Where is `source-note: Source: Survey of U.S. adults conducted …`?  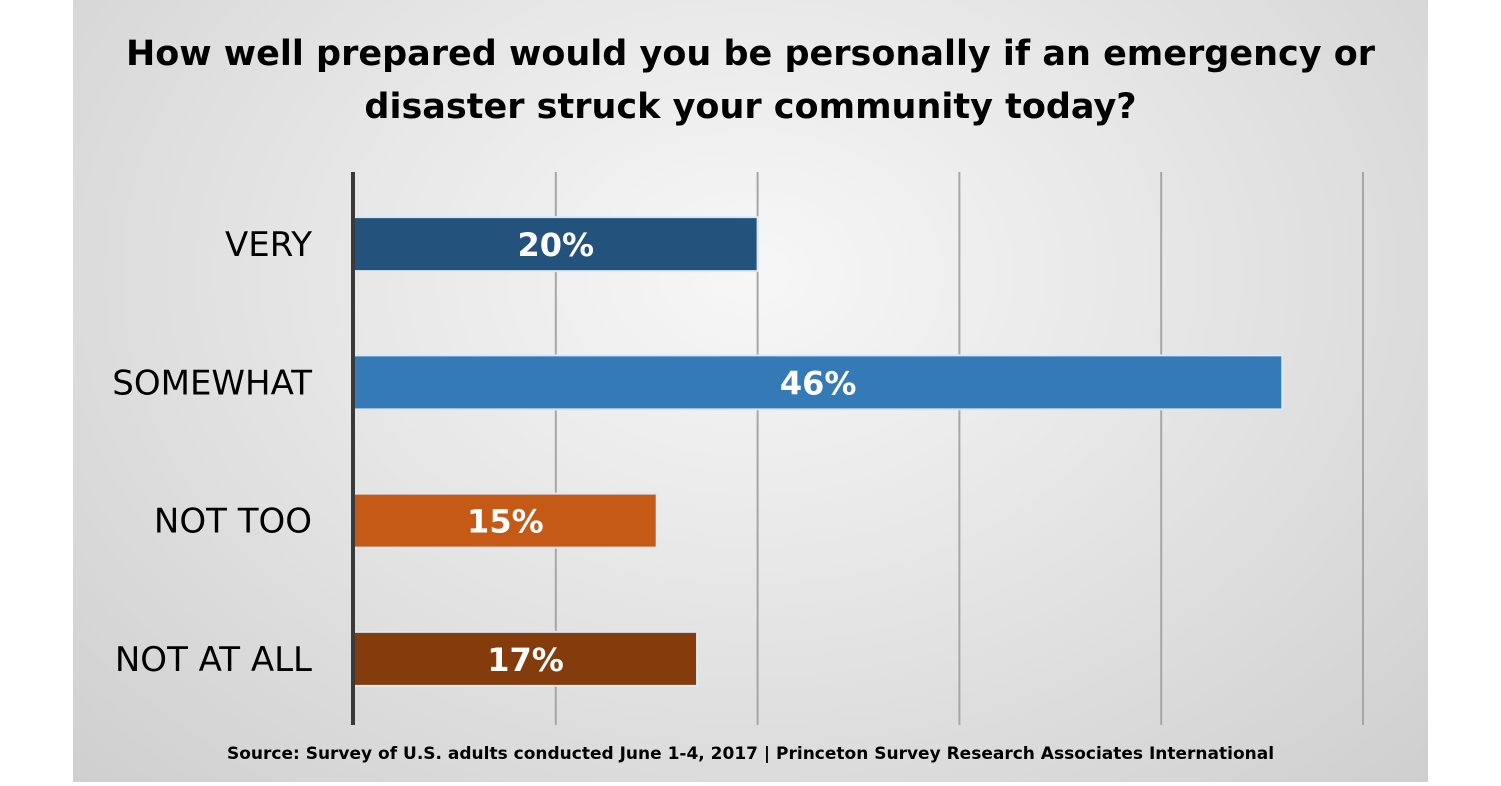
source-note: Source: Survey of U.S. adults conducted … is located at coordinates (750, 754).